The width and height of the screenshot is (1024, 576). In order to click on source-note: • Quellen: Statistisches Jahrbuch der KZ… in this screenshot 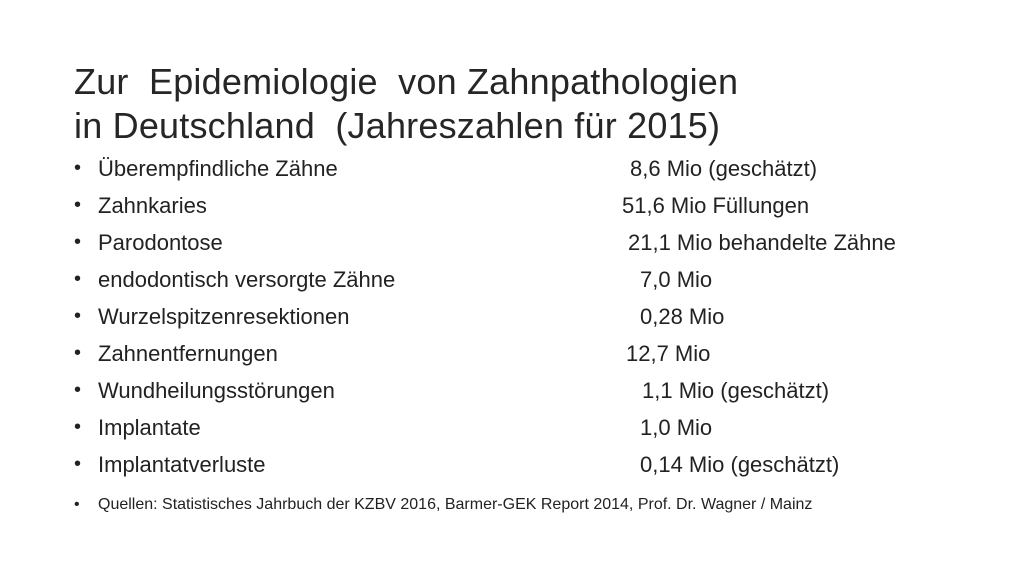, I will do `click(534, 505)`.